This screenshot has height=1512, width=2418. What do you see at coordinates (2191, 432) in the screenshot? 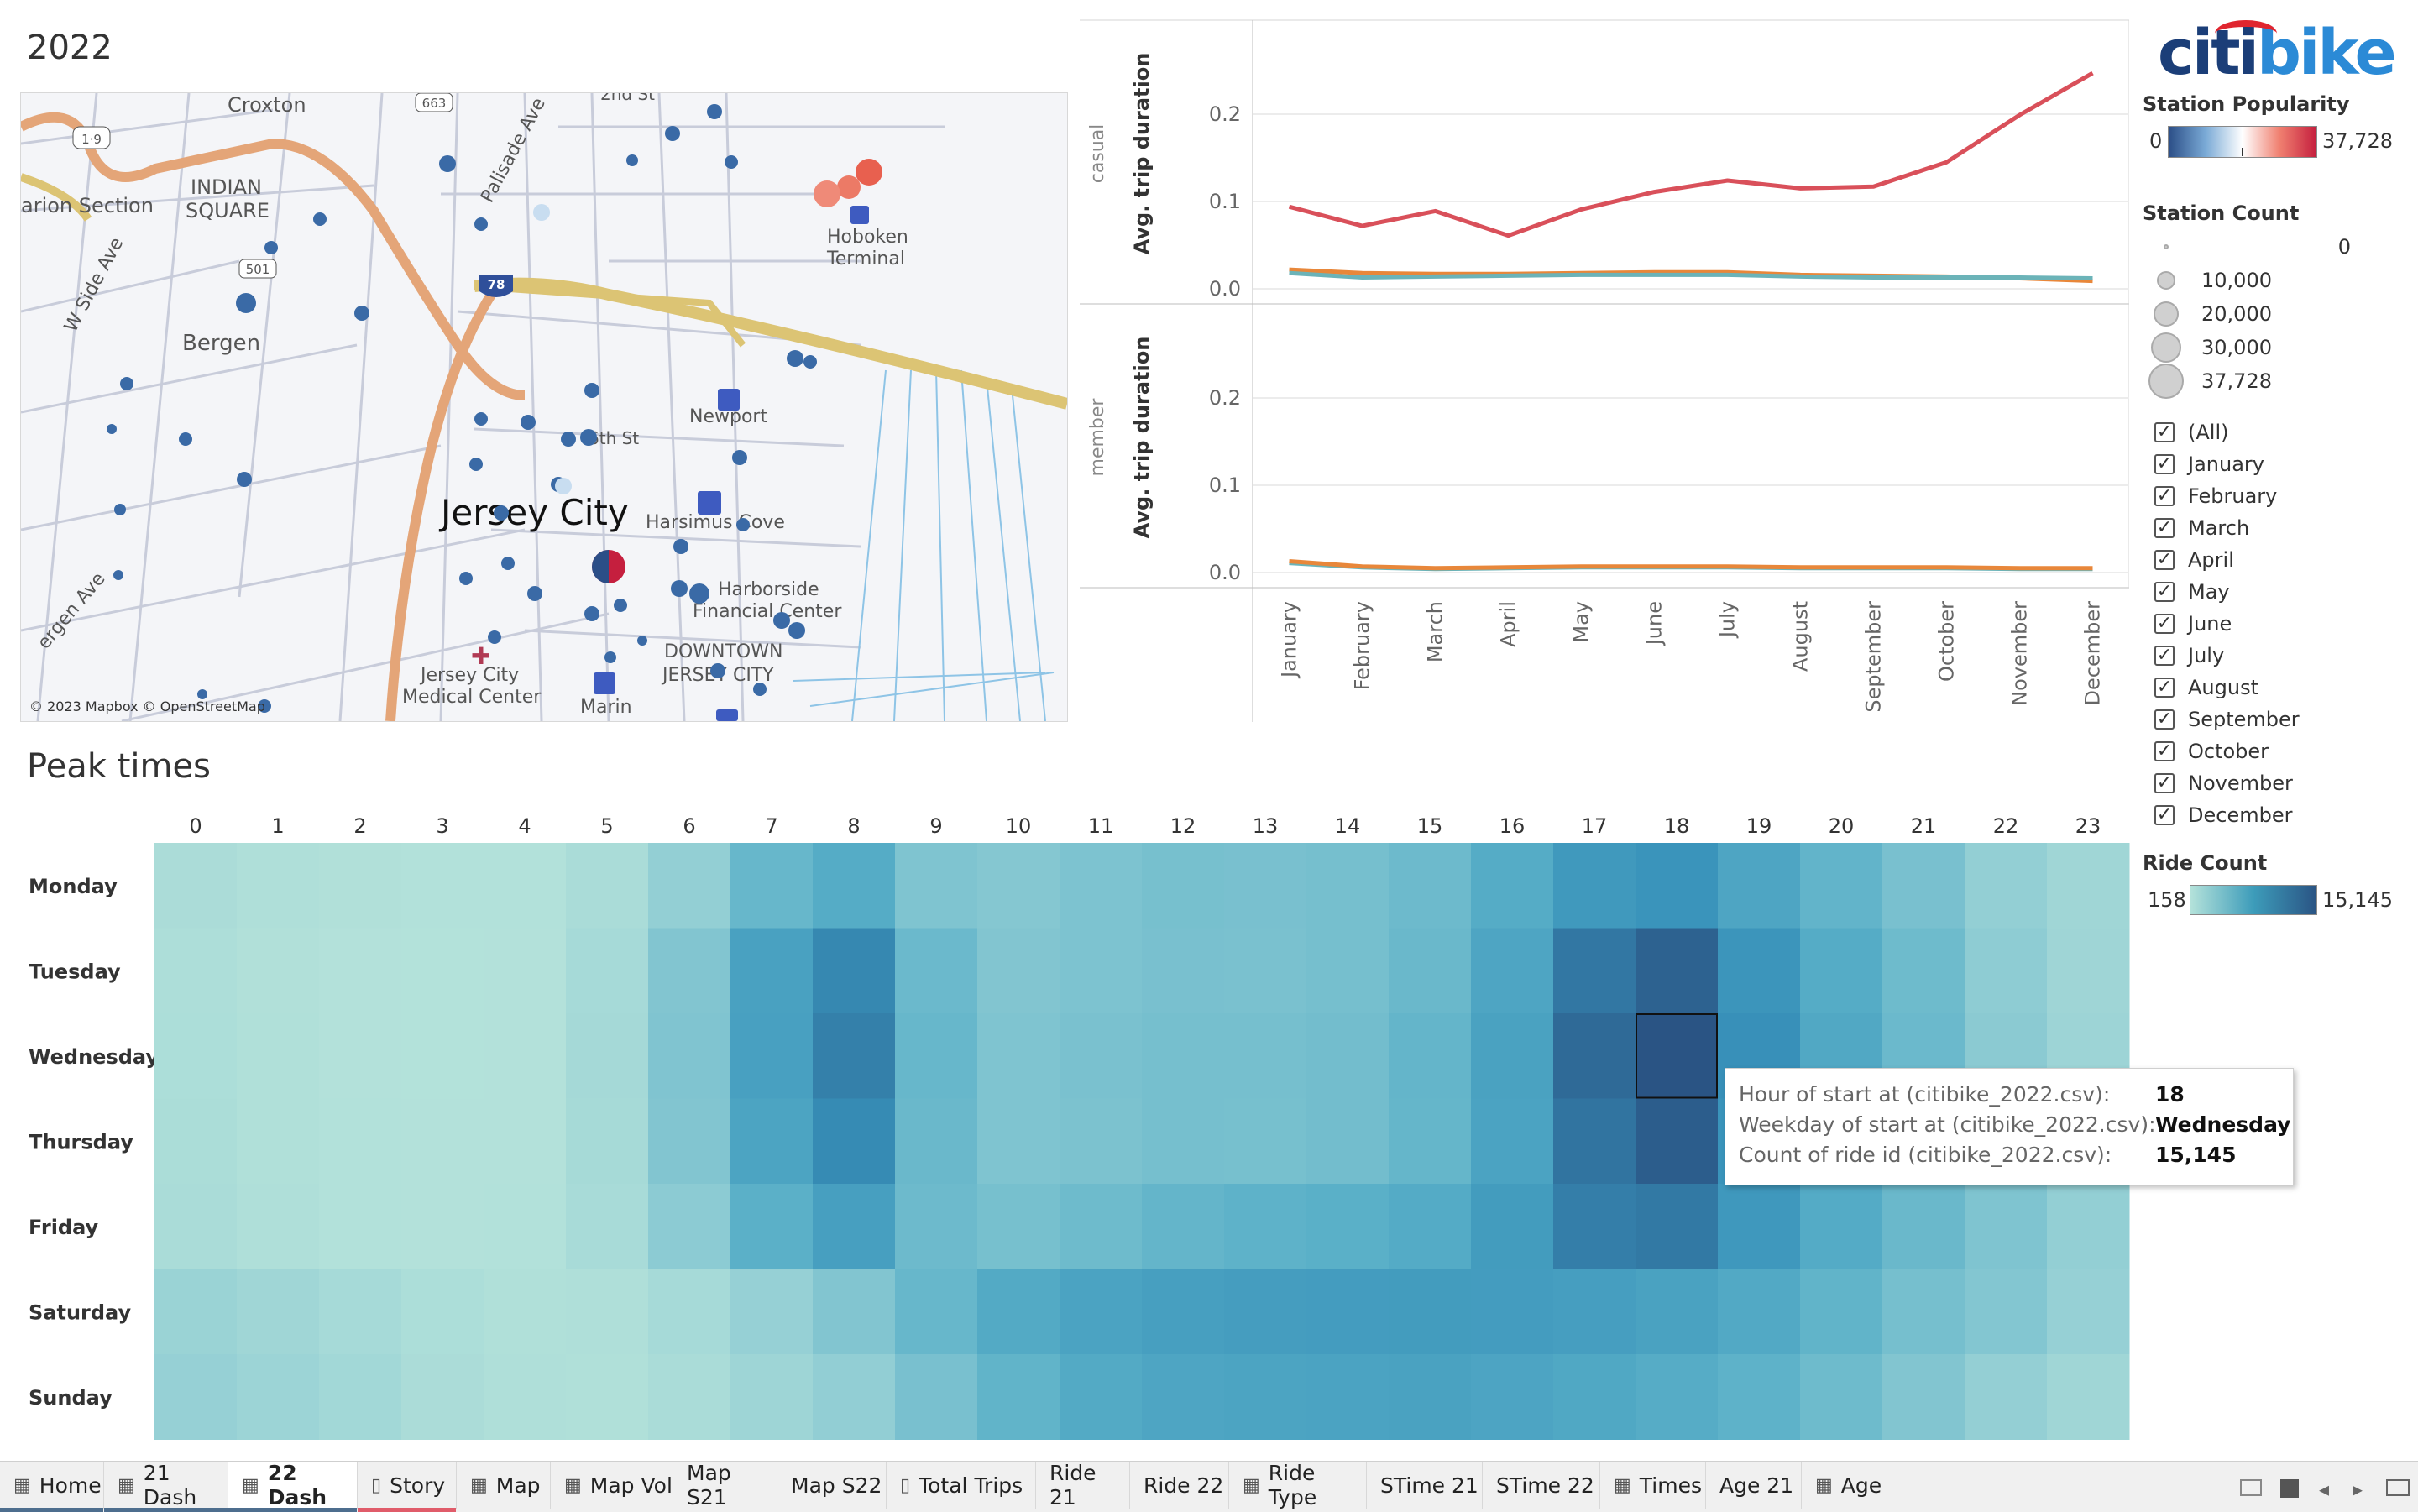
I see `month-filter-item: ✓ (All)` at bounding box center [2191, 432].